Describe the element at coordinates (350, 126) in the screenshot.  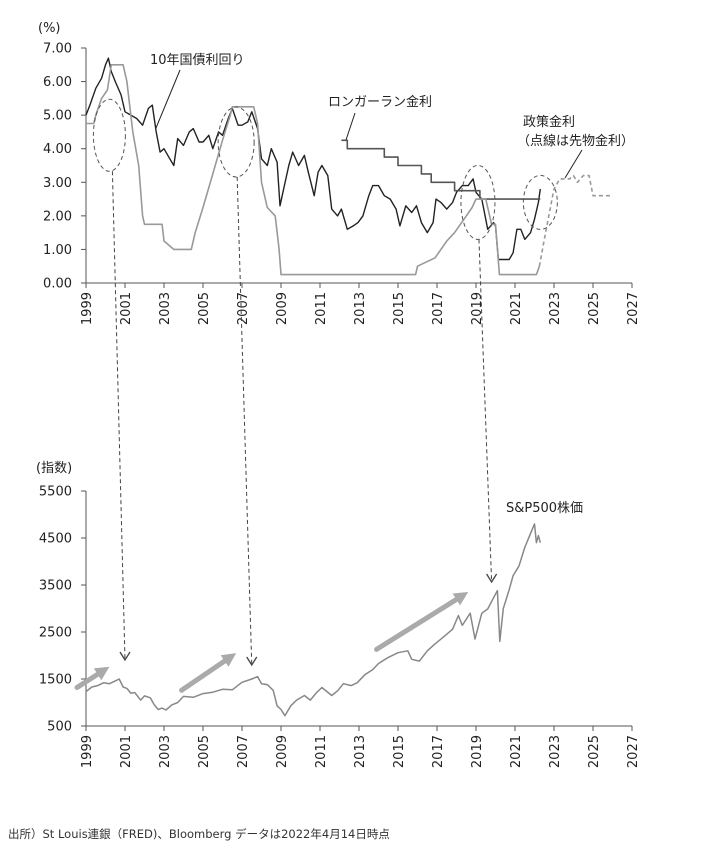
I see `longrun-label-leader` at that location.